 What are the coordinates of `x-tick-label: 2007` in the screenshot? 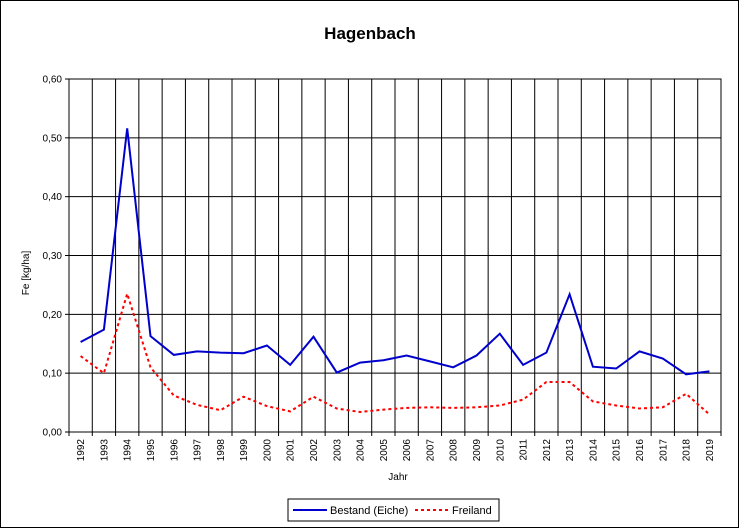 It's located at (430, 450).